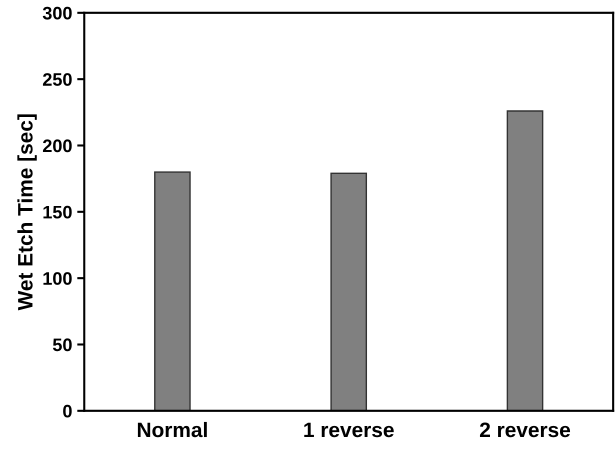 The image size is (615, 458). Describe the element at coordinates (67, 411) in the screenshot. I see `y-tick-label: 0` at that location.